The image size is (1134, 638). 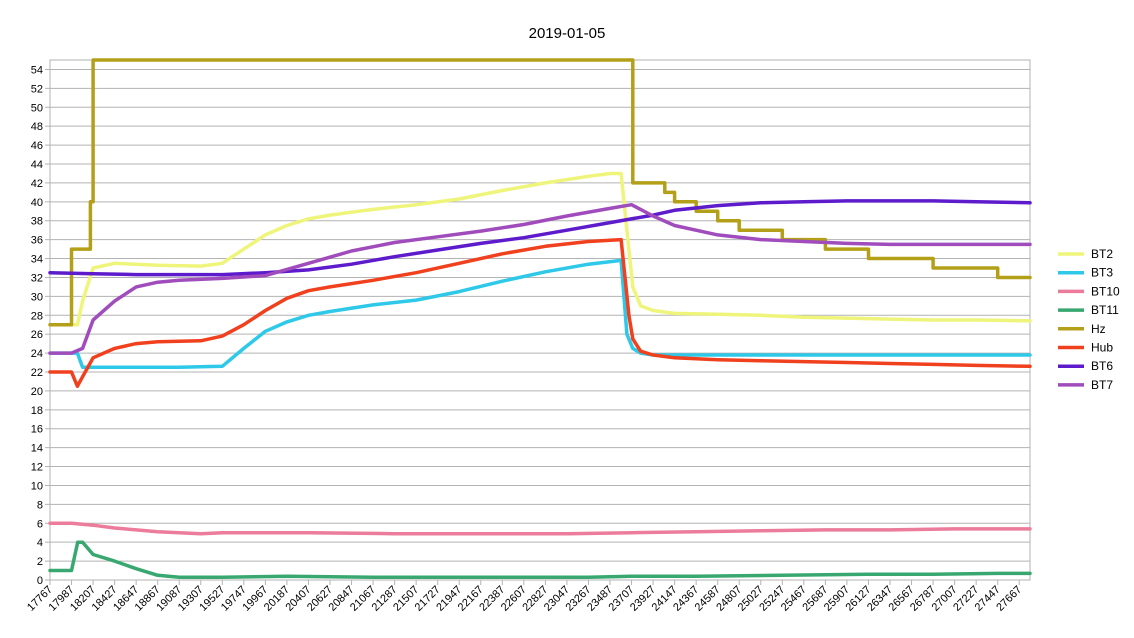 I want to click on y-tick-label: 12, so click(x=37, y=468).